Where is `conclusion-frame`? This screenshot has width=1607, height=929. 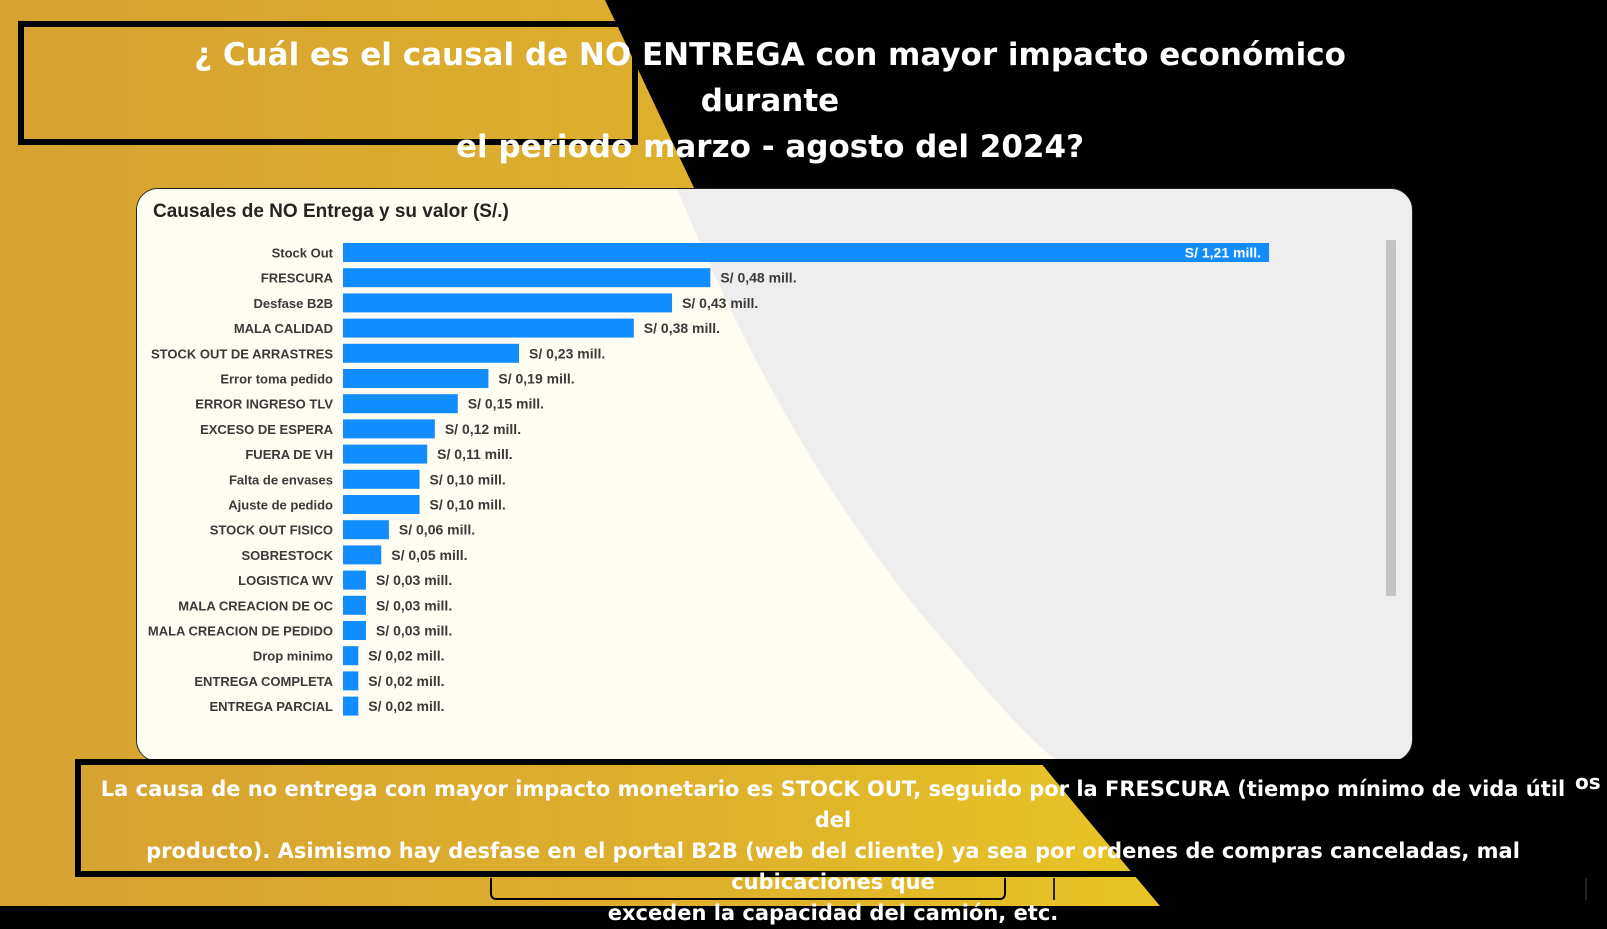
conclusion-frame is located at coordinates (835, 818).